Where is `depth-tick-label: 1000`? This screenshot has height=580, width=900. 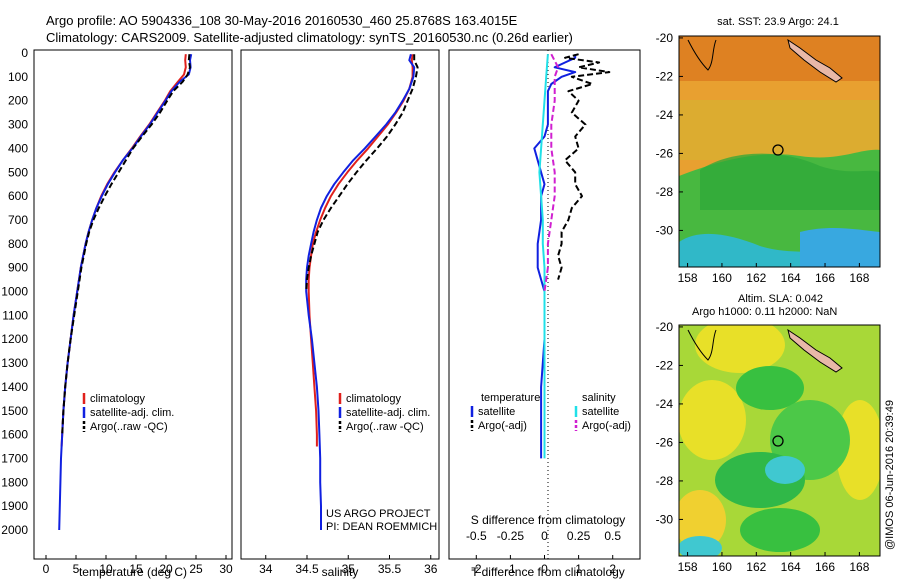
depth-tick-label: 1000 is located at coordinates (14, 292).